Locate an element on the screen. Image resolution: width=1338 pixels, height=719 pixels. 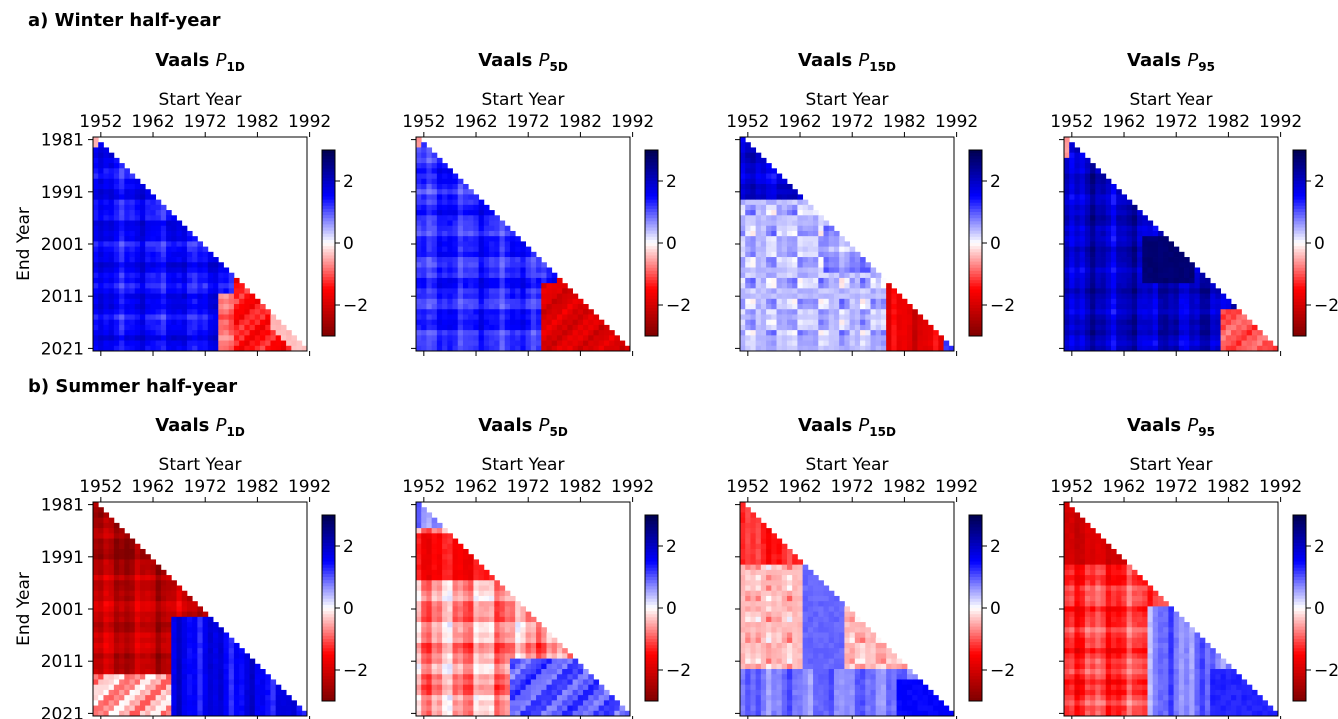
x-tick-label: 1962 is located at coordinates (1123, 122).